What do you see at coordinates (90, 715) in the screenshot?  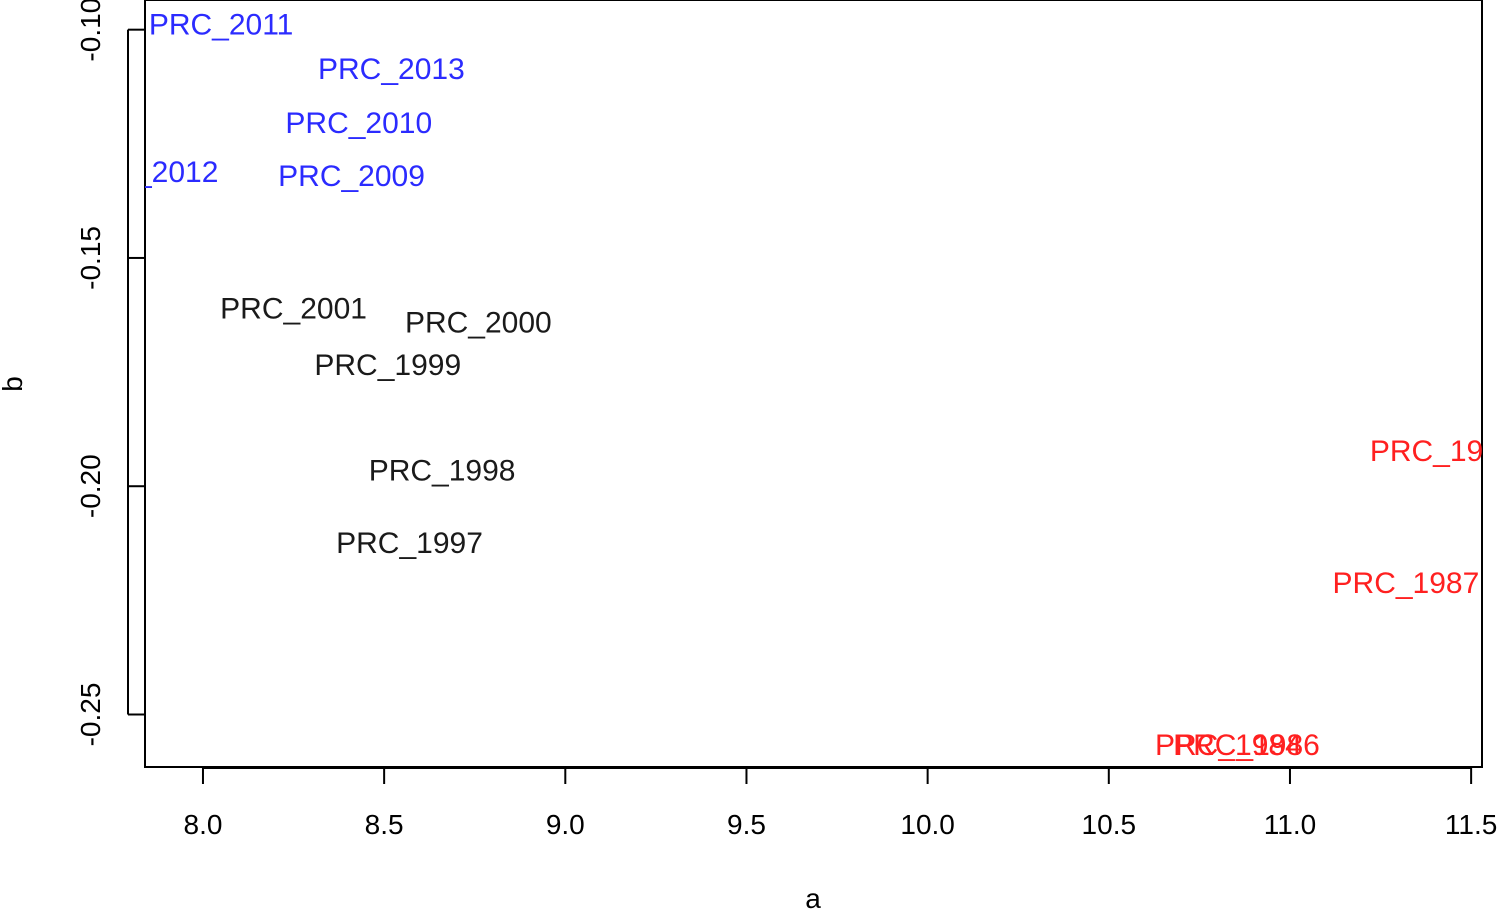 I see `y-tick-label: -0.25` at bounding box center [90, 715].